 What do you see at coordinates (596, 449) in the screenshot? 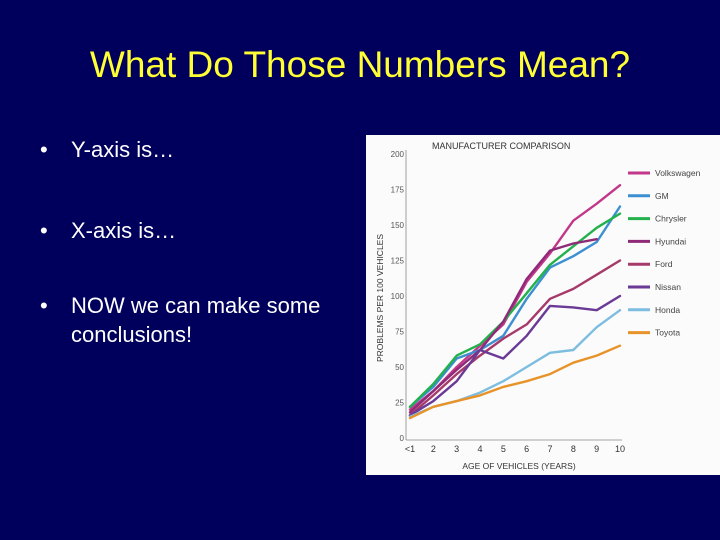
I see `x-tick-label: 9` at bounding box center [596, 449].